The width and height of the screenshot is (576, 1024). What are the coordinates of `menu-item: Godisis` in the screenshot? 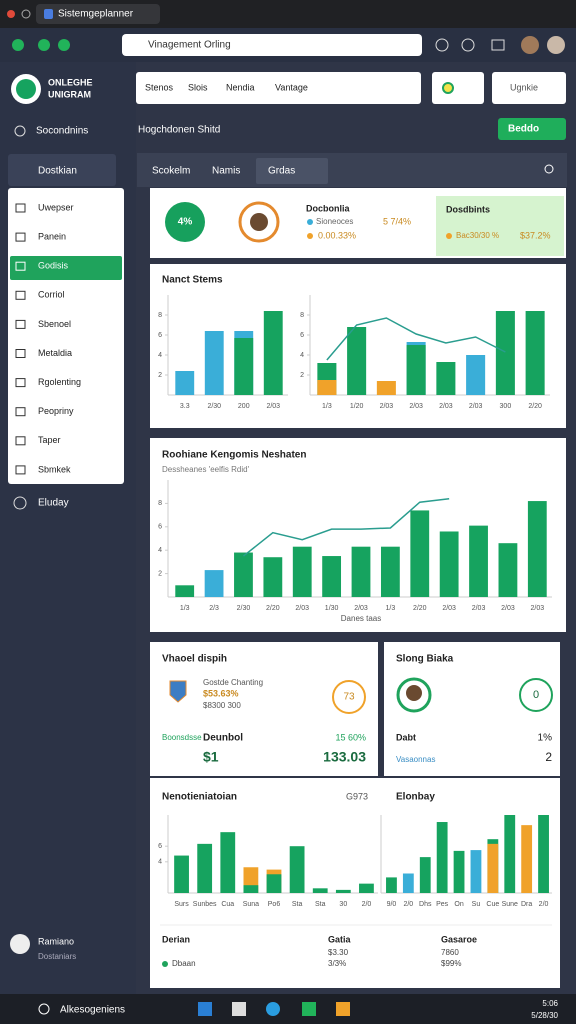 It's located at (53, 266).